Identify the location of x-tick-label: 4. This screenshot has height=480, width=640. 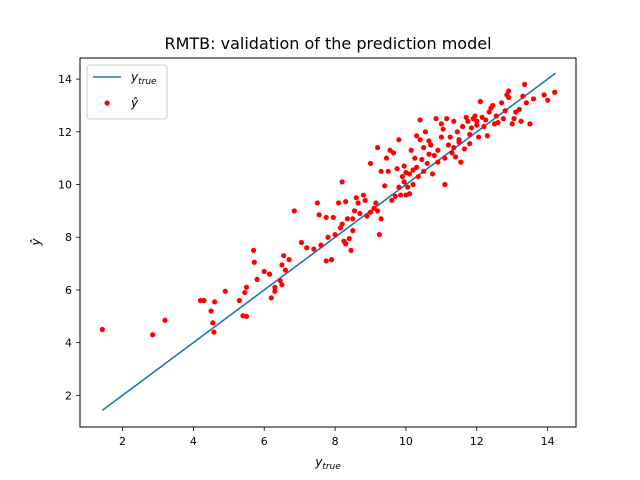
(193, 441).